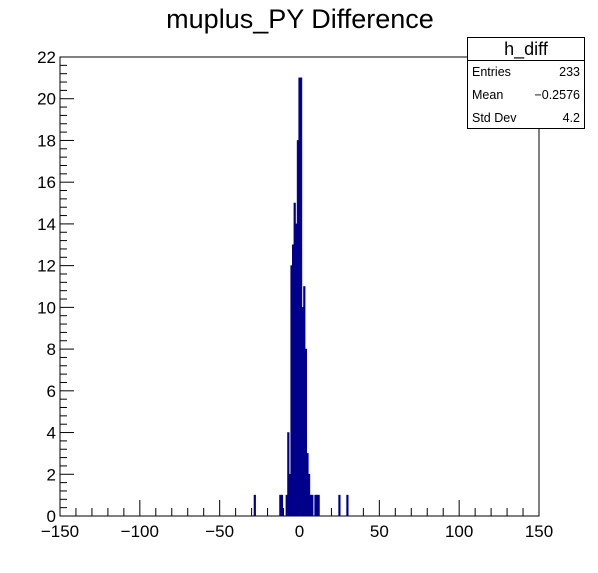  I want to click on x-tick-label: 150, so click(539, 531).